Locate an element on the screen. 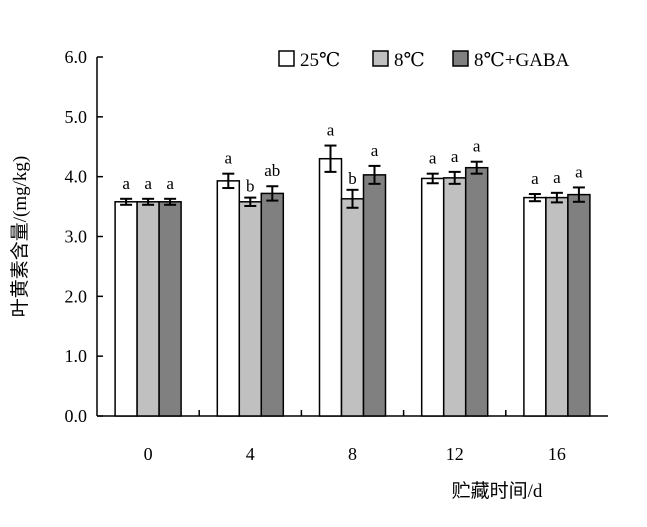 This screenshot has width=647, height=527. x-tick-label: 12 is located at coordinates (455, 454).